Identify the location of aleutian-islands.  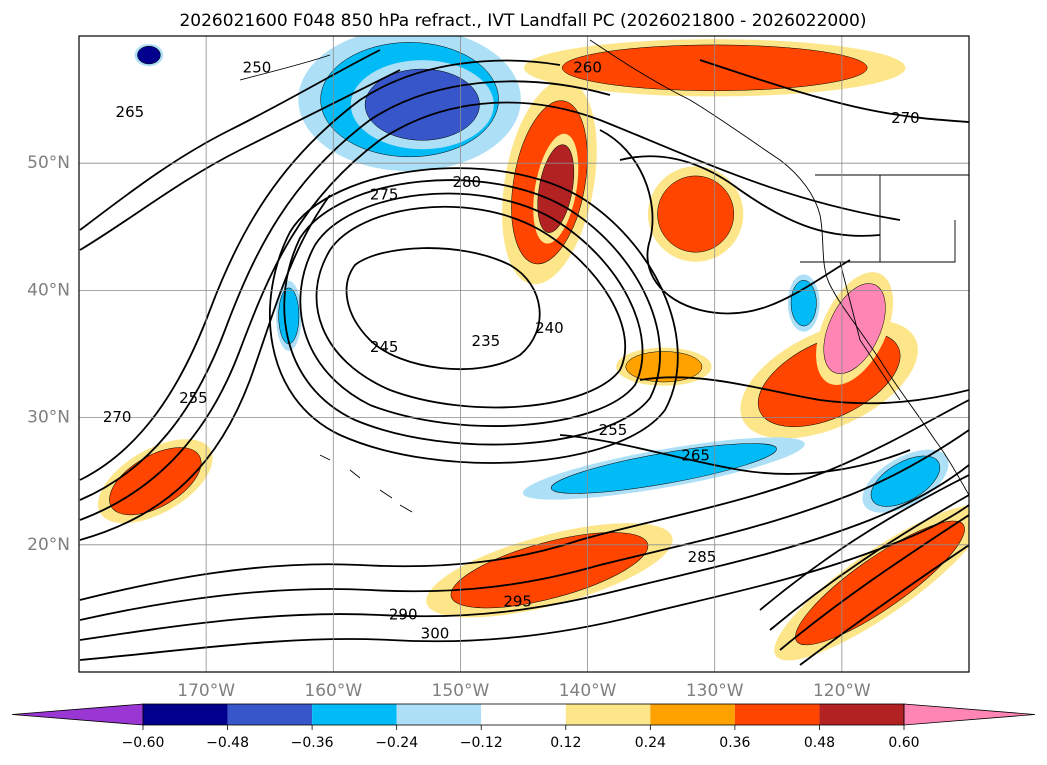
(285, 67).